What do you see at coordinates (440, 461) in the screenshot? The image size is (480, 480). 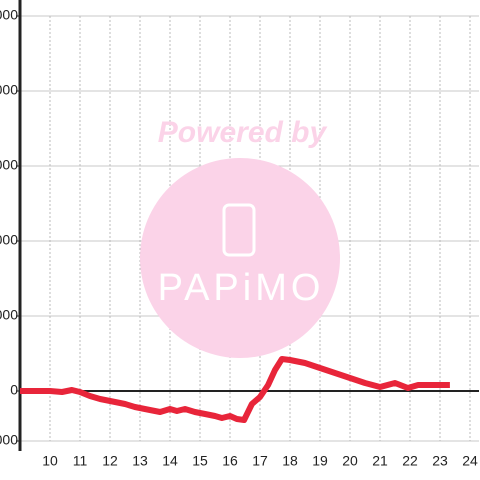 I see `x-tick-label: 23` at bounding box center [440, 461].